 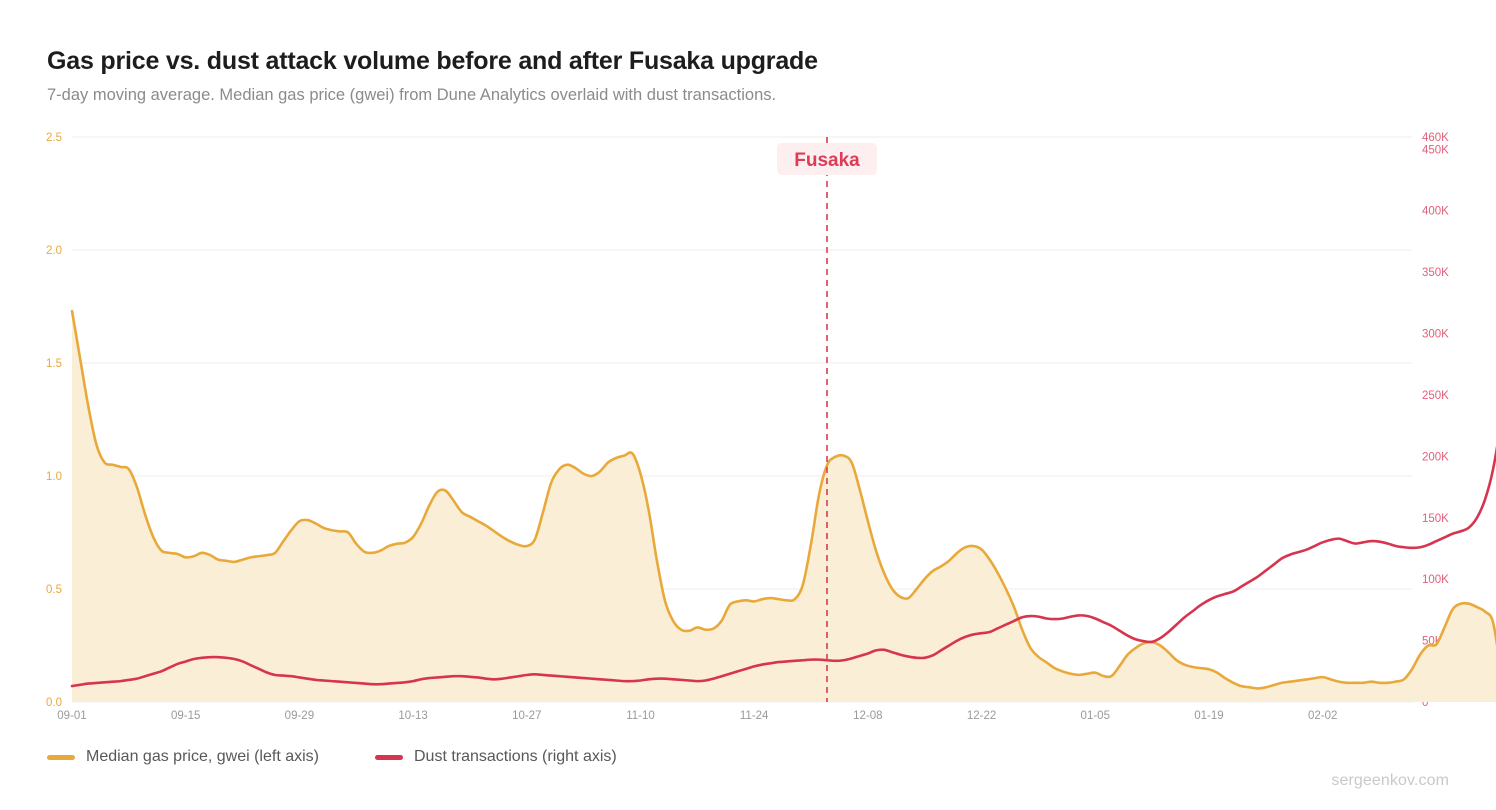 I want to click on x-axis-tick-label: 10-13, so click(x=412, y=716).